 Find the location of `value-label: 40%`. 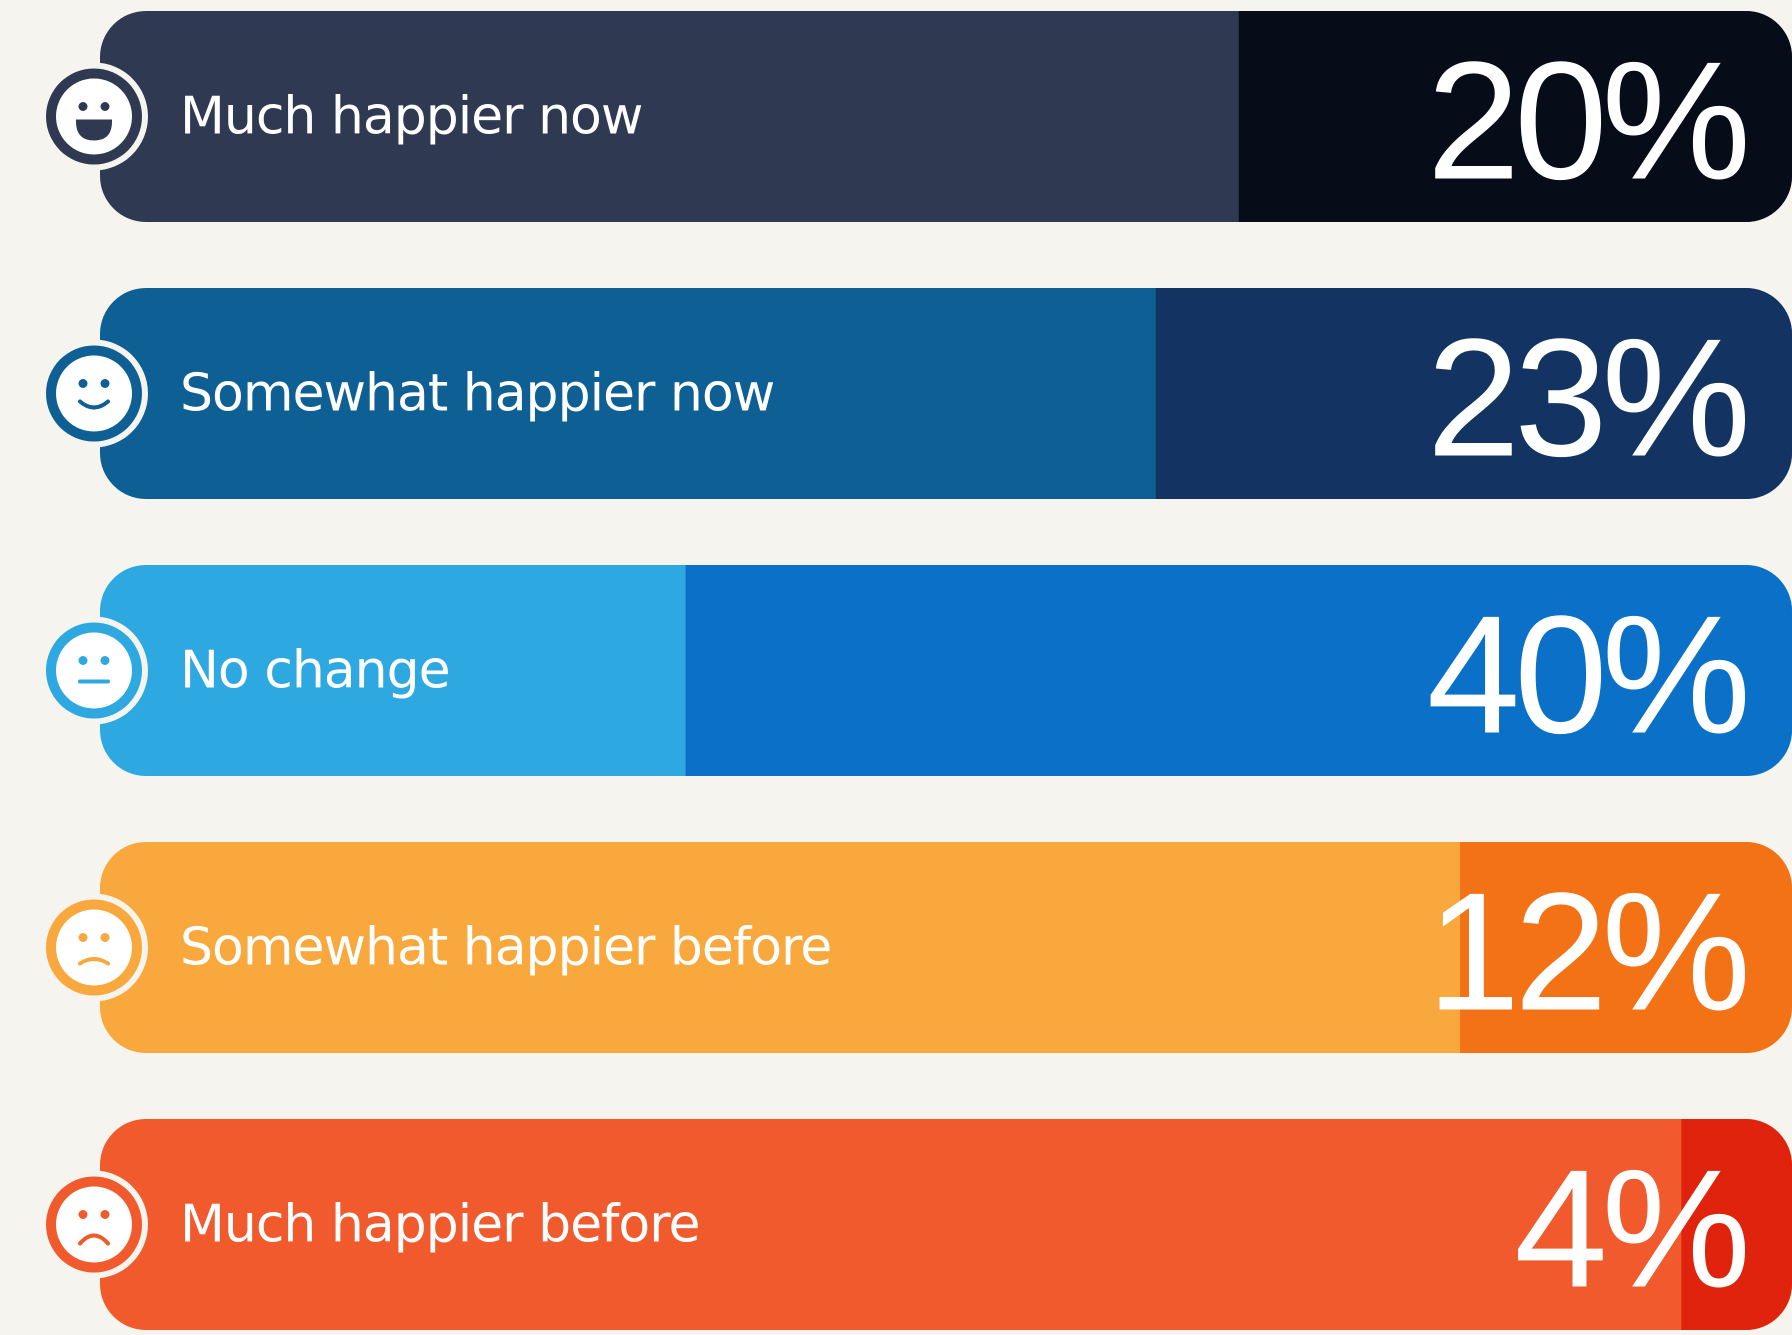

value-label: 40% is located at coordinates (1586, 675).